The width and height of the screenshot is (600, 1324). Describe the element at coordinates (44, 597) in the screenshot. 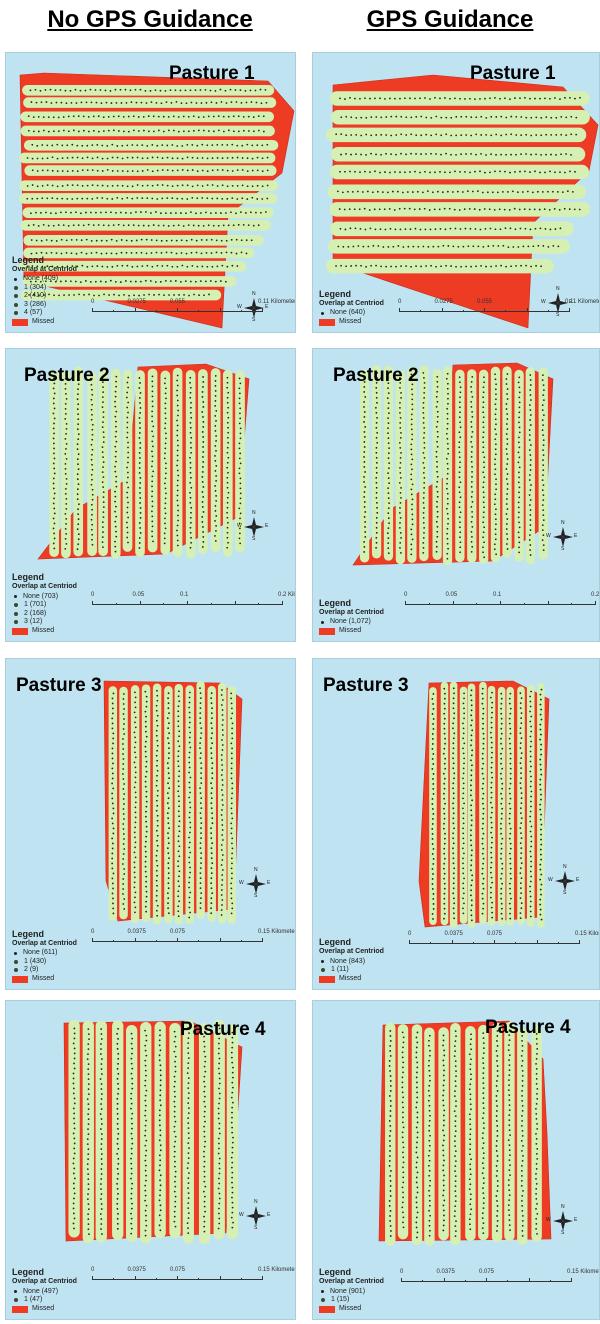

I see `legend-entry: None (703)` at that location.